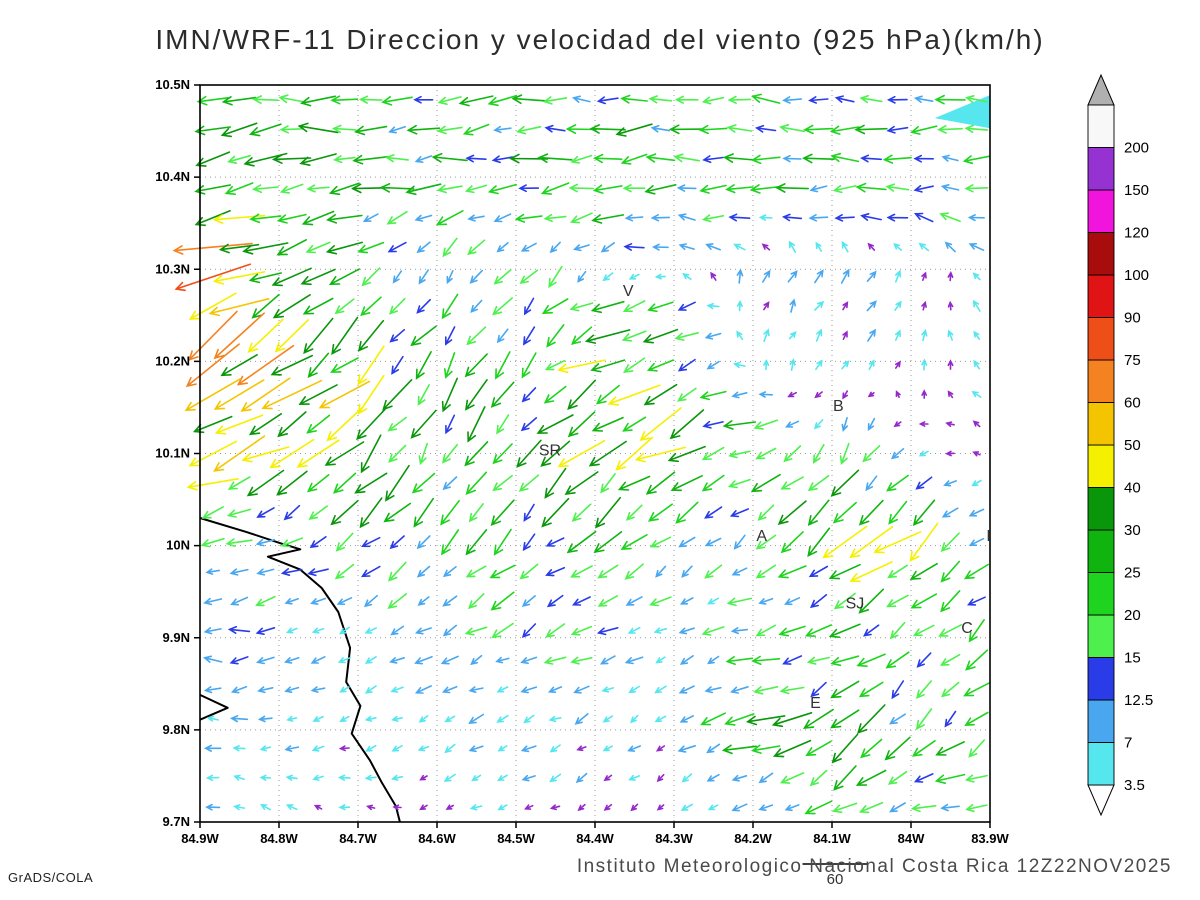 This screenshot has width=1200, height=900. Describe the element at coordinates (172, 453) in the screenshot. I see `y-tick-label: 10.1N` at that location.